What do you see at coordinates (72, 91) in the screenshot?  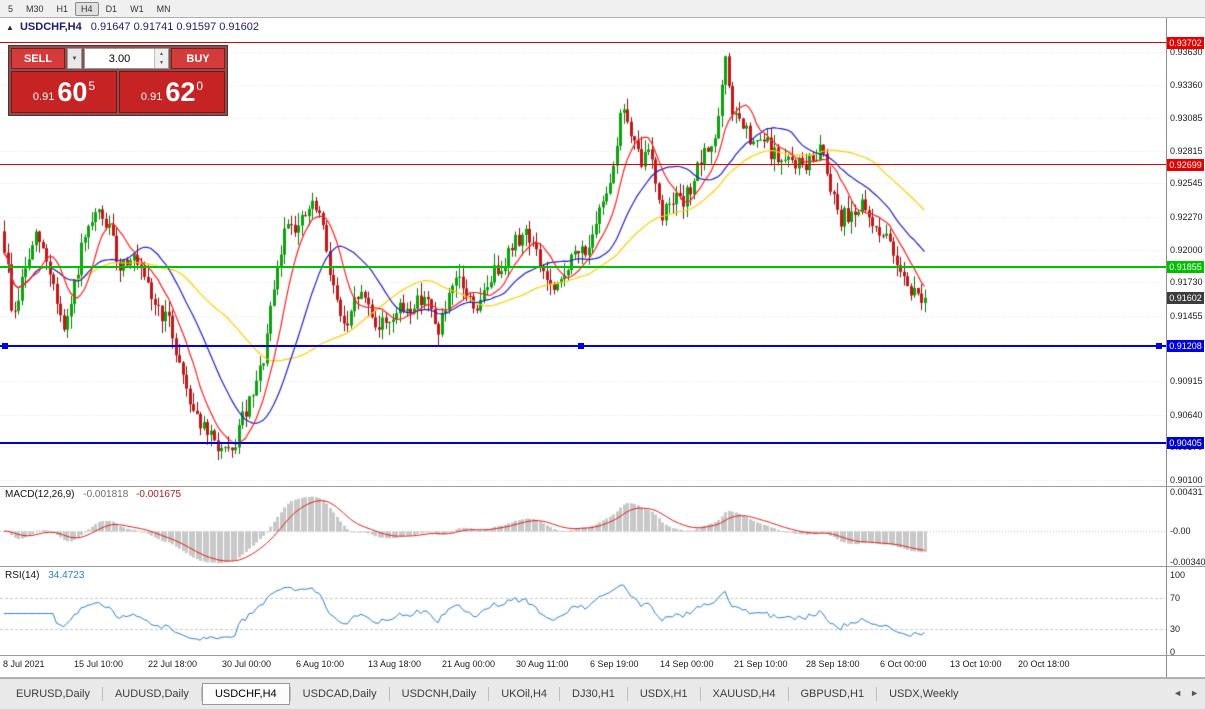 I see `sell-price-big: 60` at bounding box center [72, 91].